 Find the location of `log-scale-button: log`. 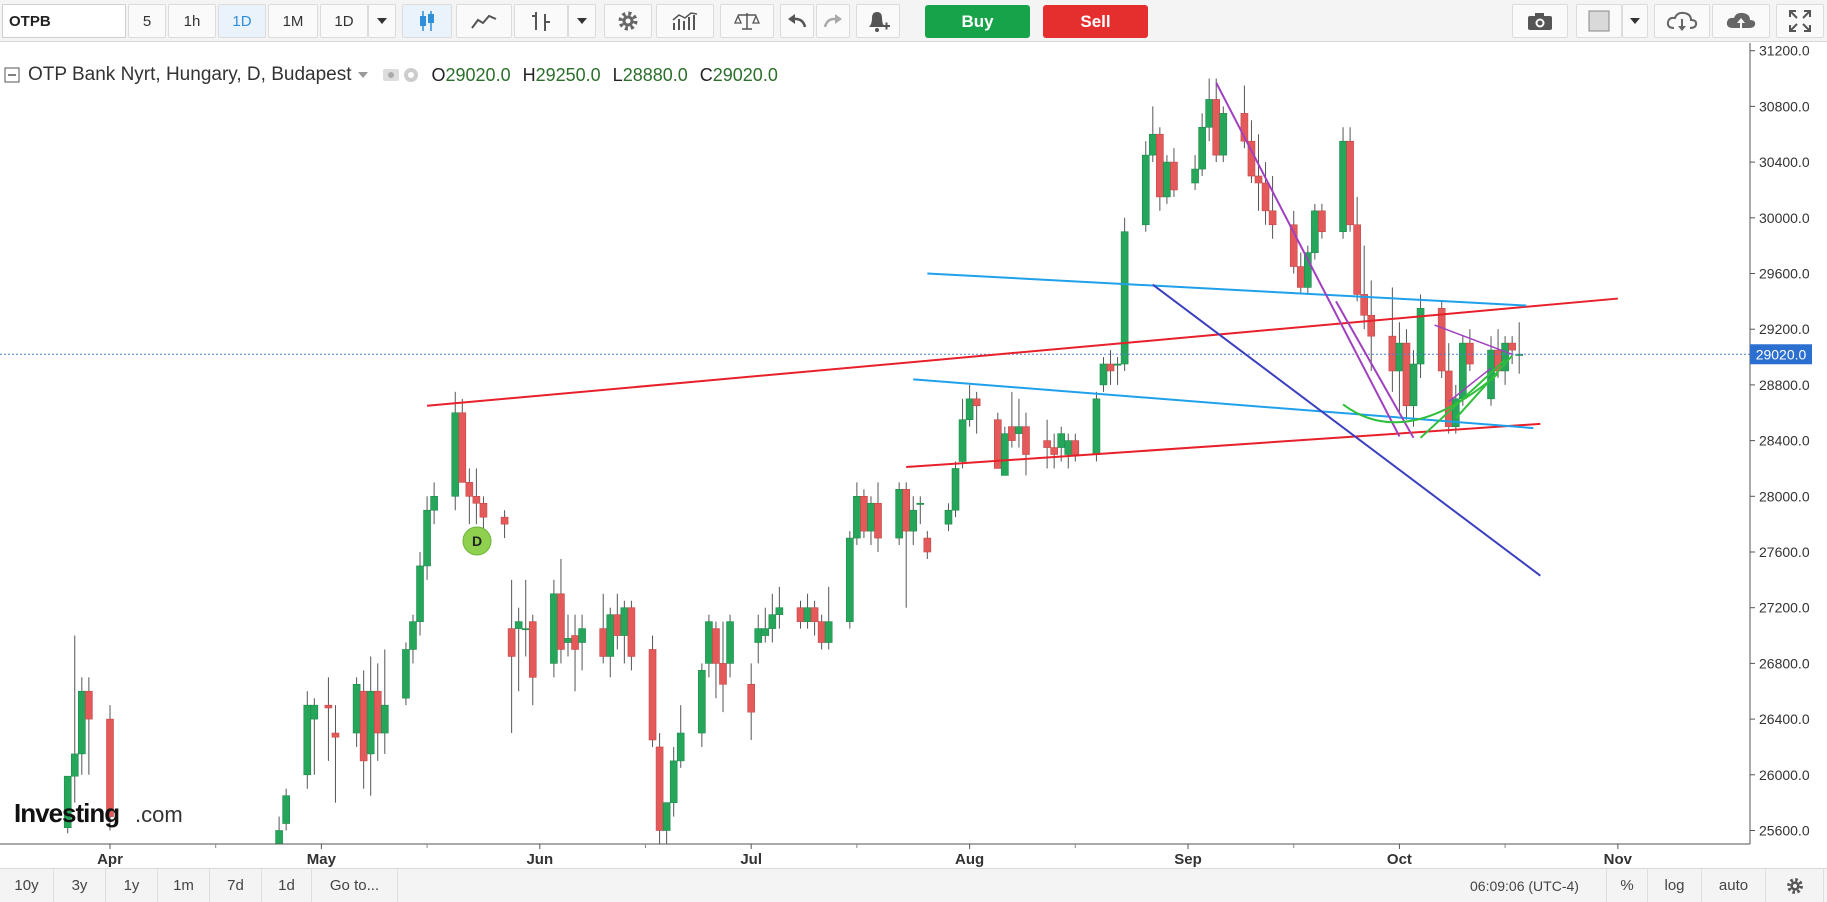

log-scale-button: log is located at coordinates (1675, 885).